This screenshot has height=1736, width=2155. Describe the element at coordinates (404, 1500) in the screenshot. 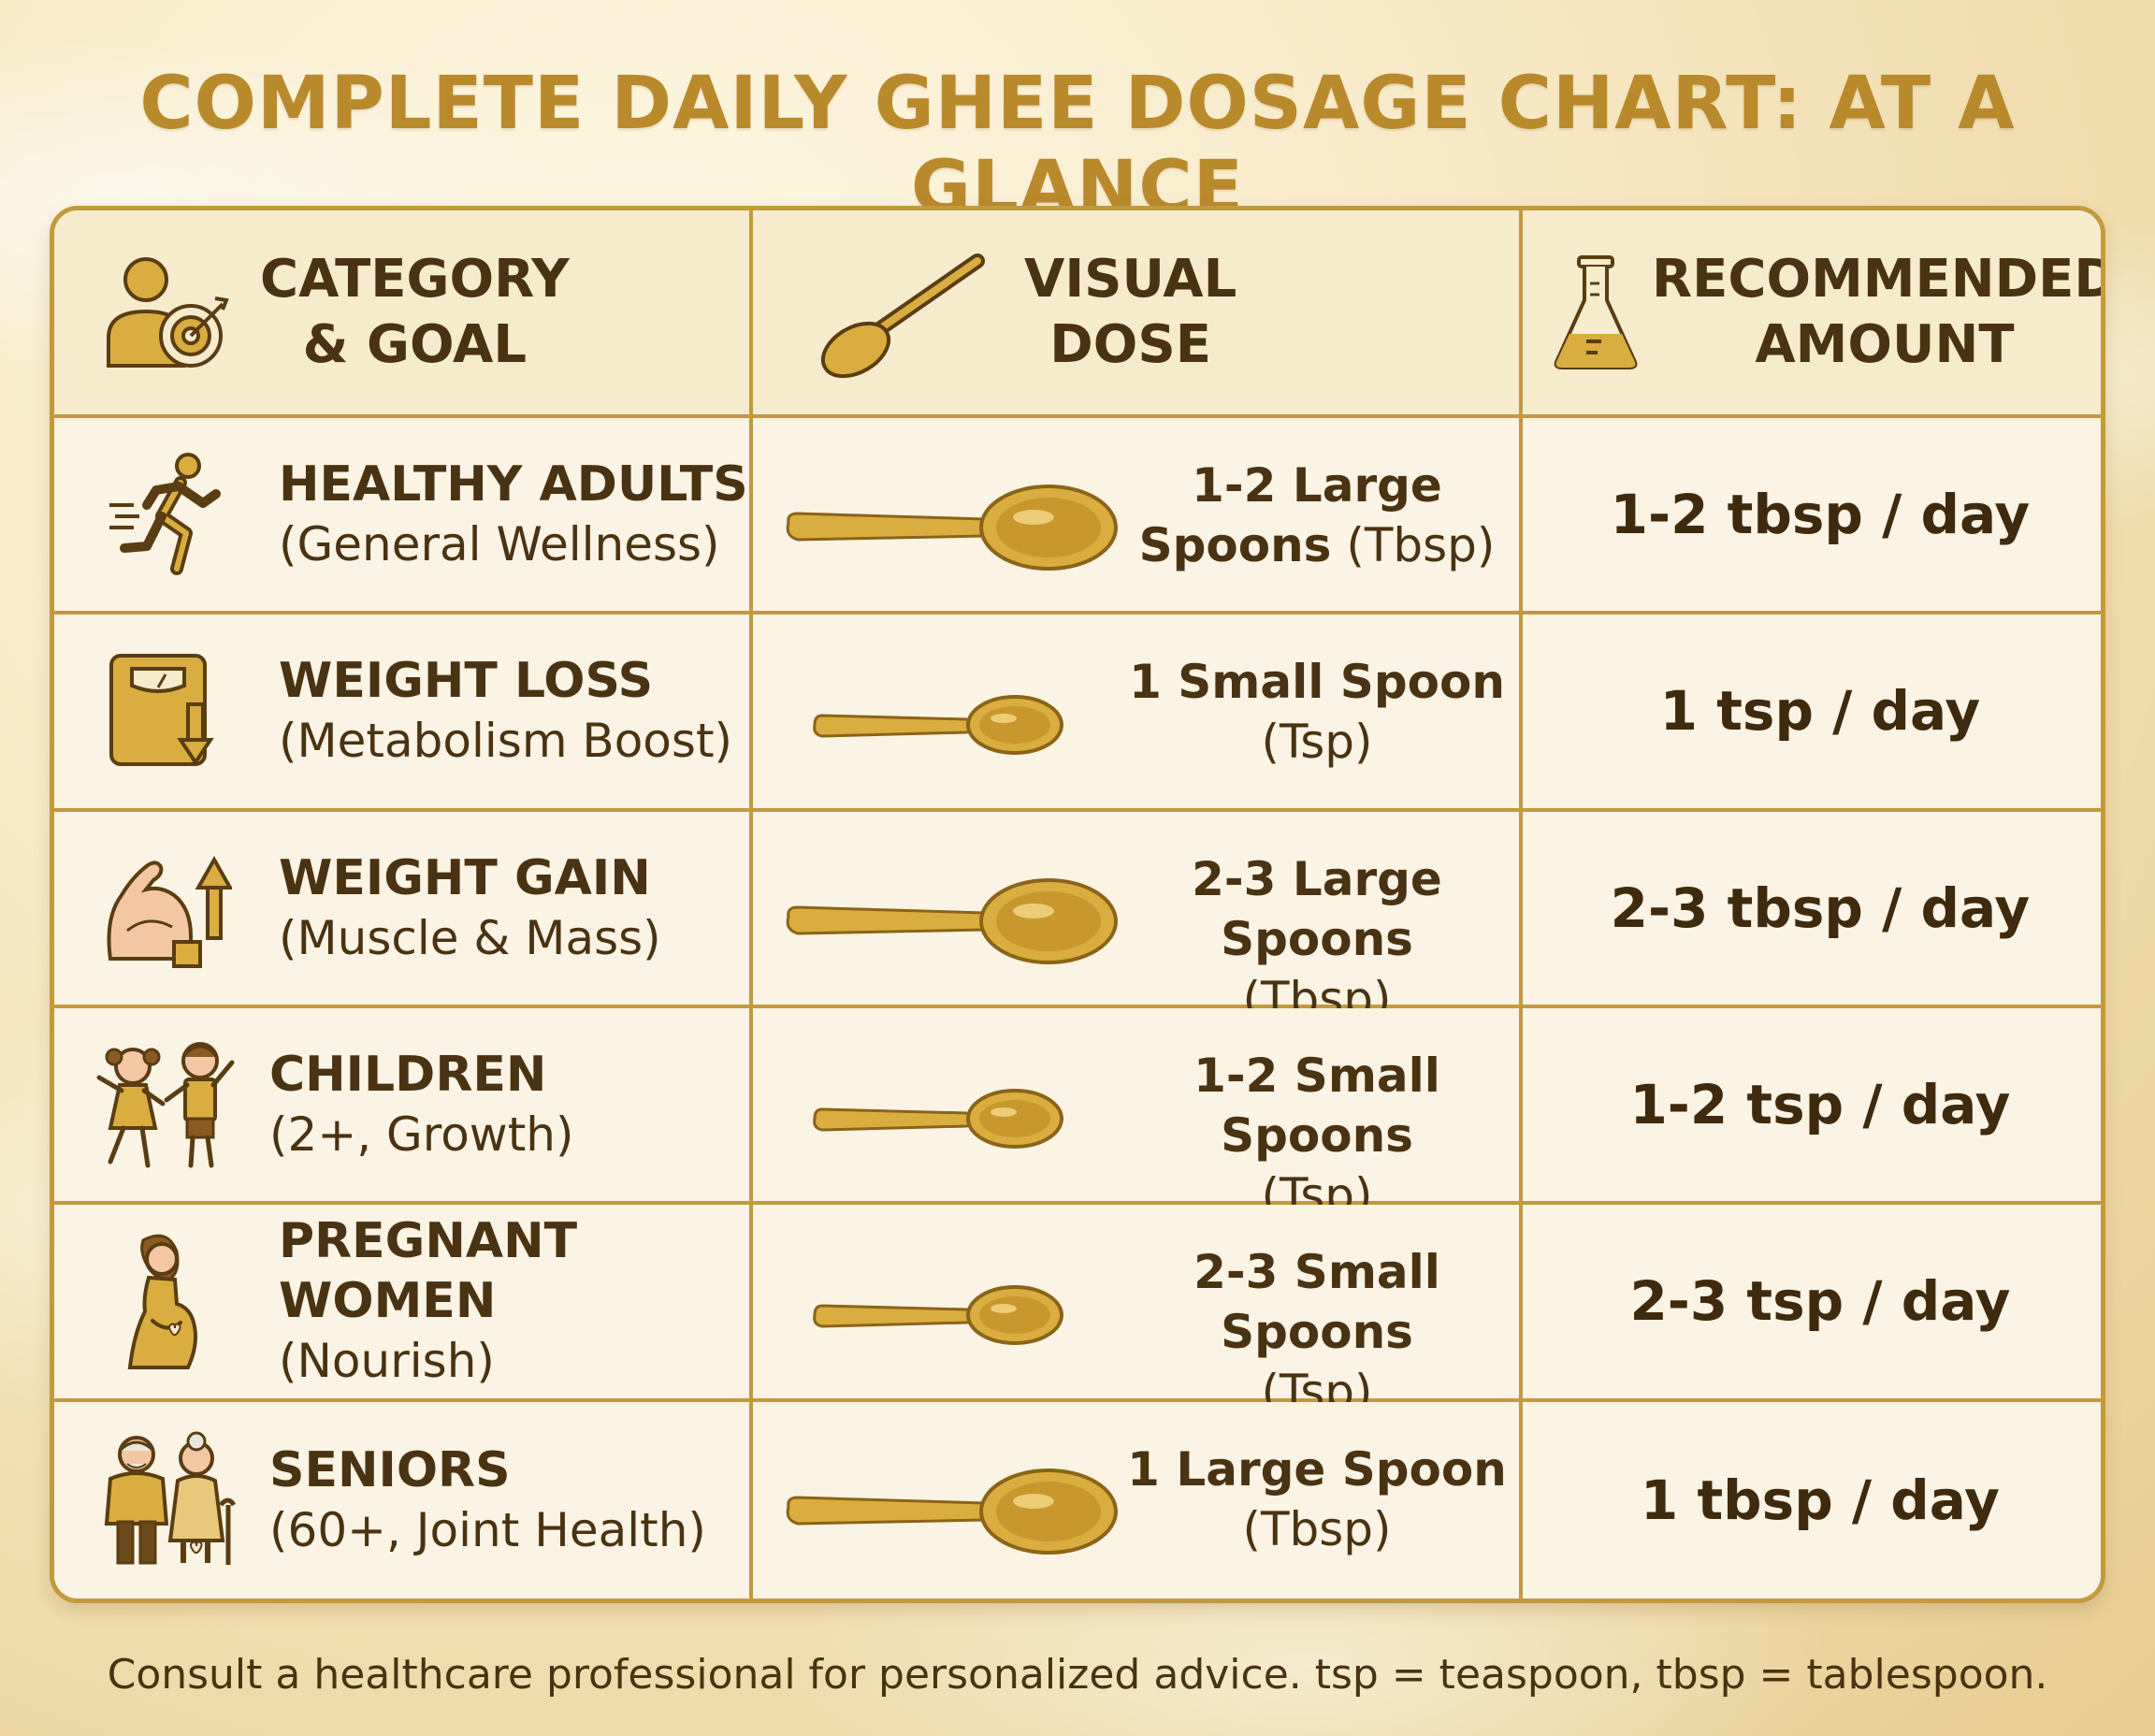

I see `row-seniors-category: SENIORS (60+, Joint Health)` at that location.